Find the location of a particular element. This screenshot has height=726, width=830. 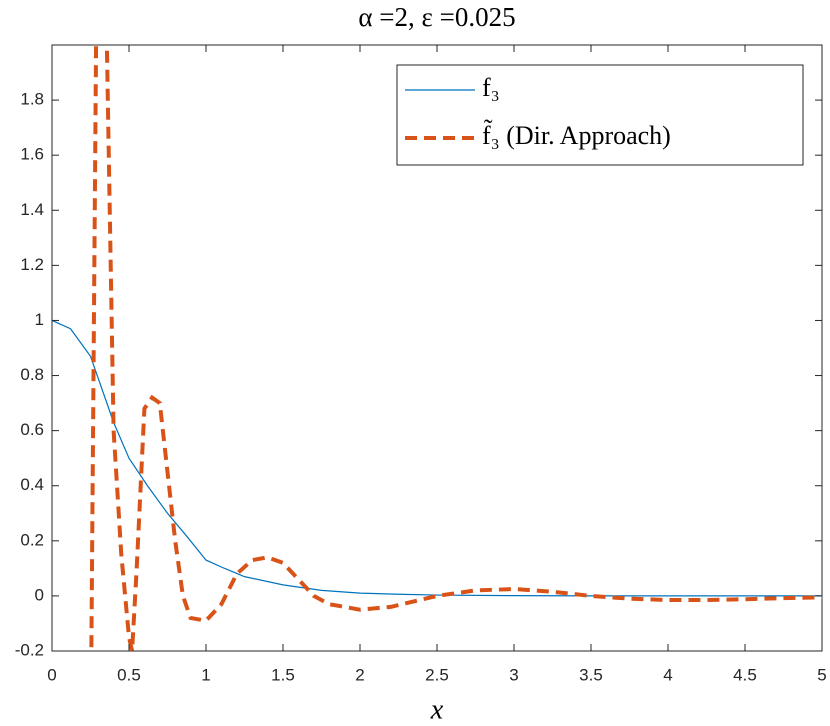

y-tick-label: 0 is located at coordinates (39, 594).